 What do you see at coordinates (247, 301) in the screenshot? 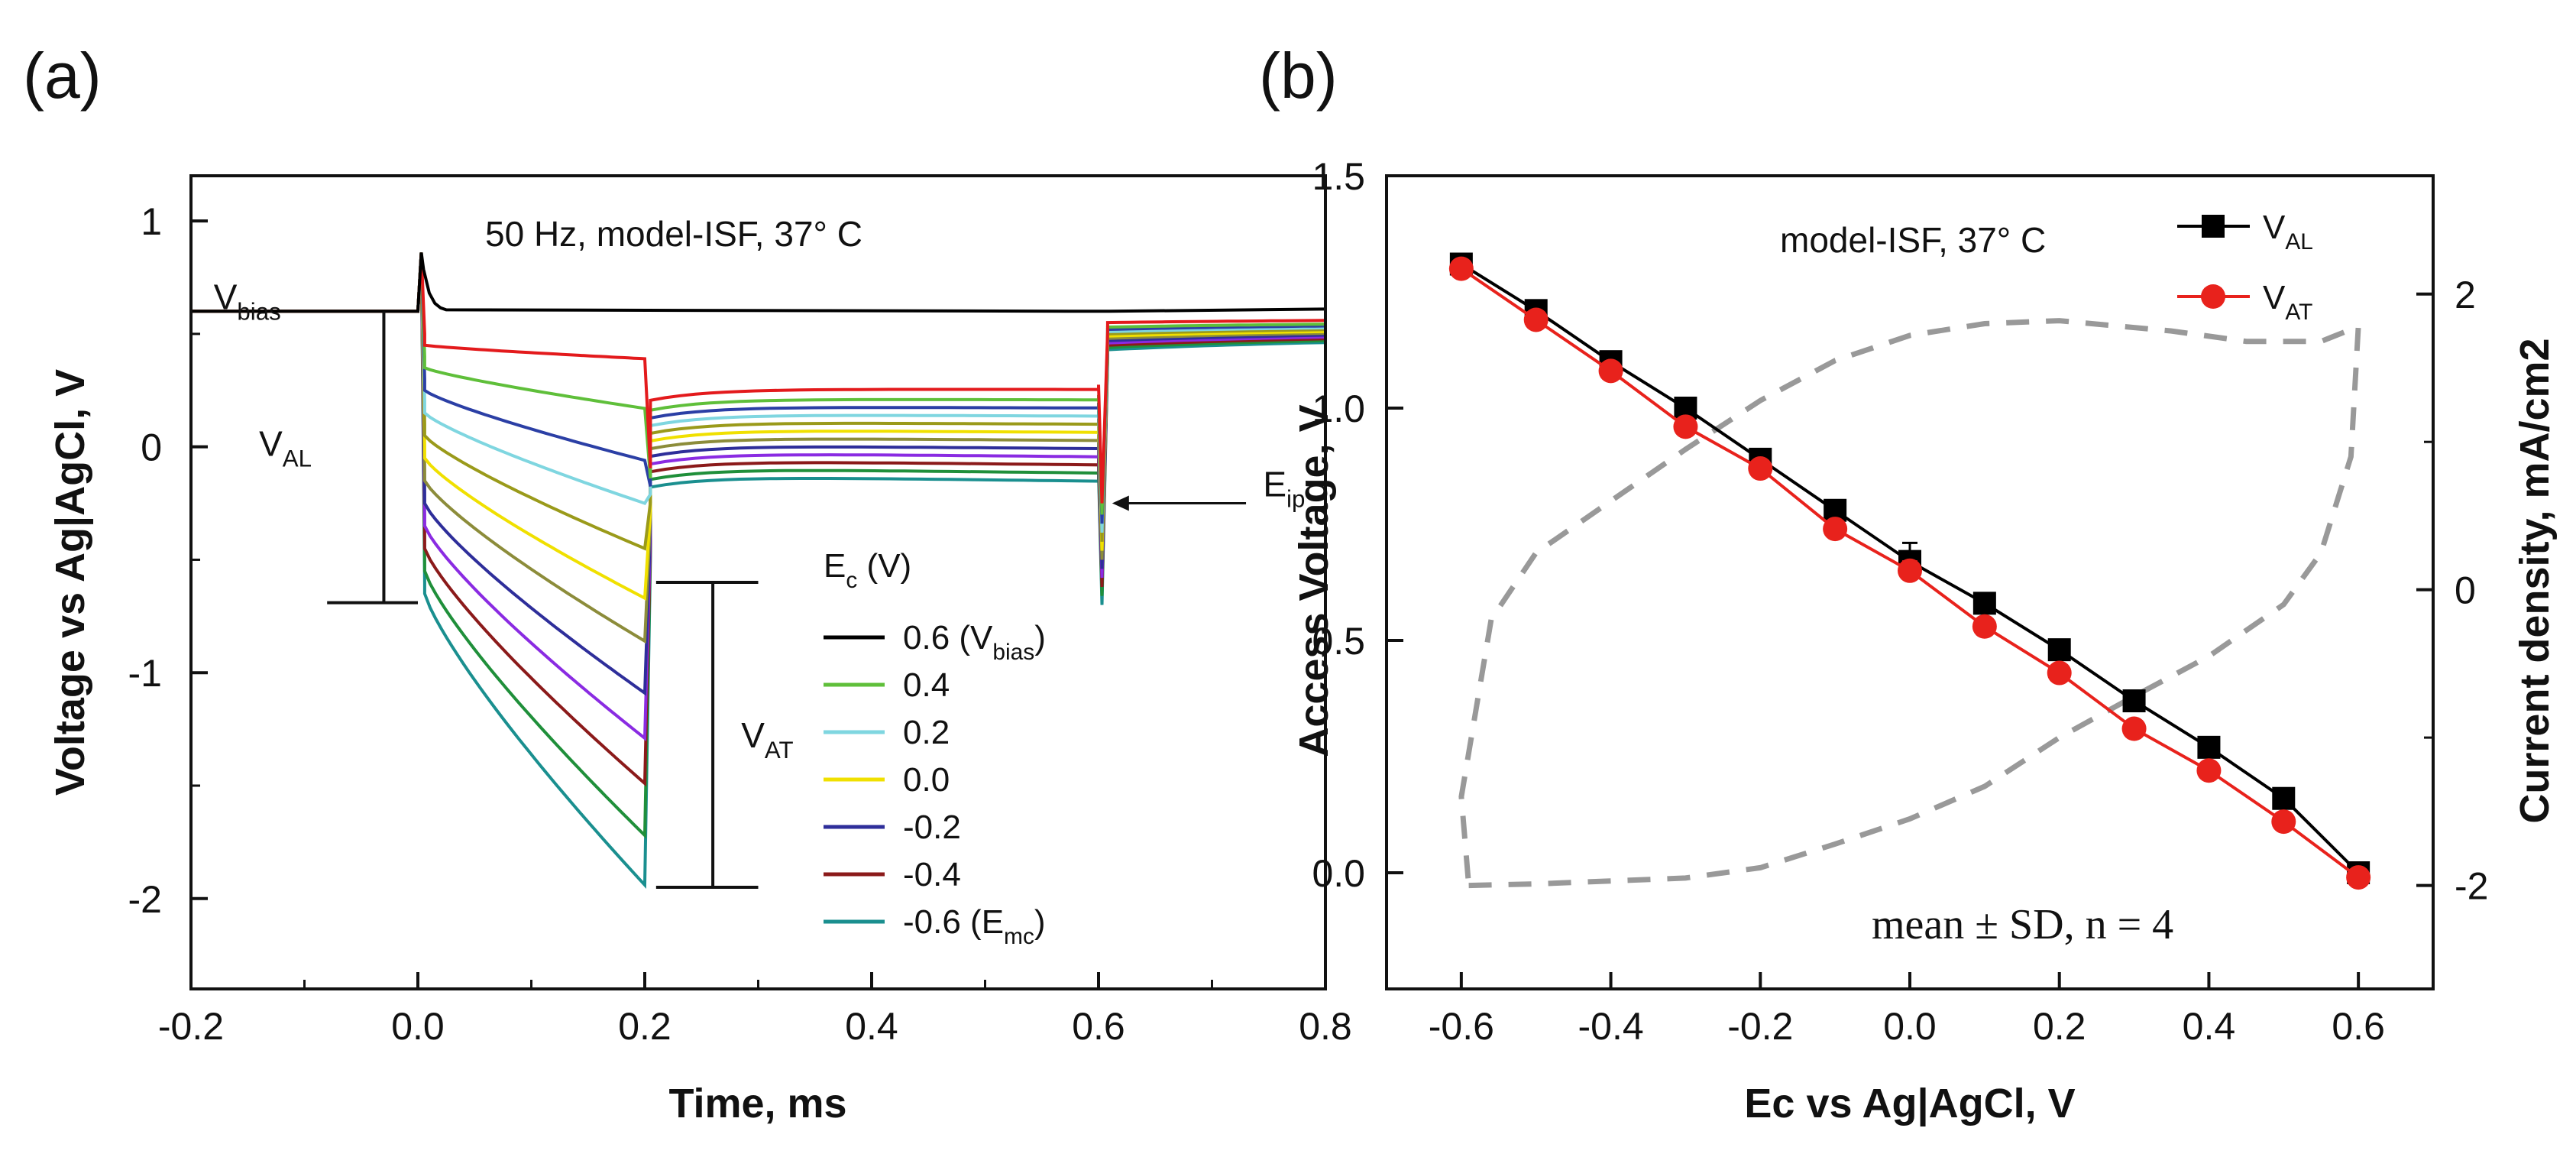
I see `vbias-label: Vbias` at bounding box center [247, 301].